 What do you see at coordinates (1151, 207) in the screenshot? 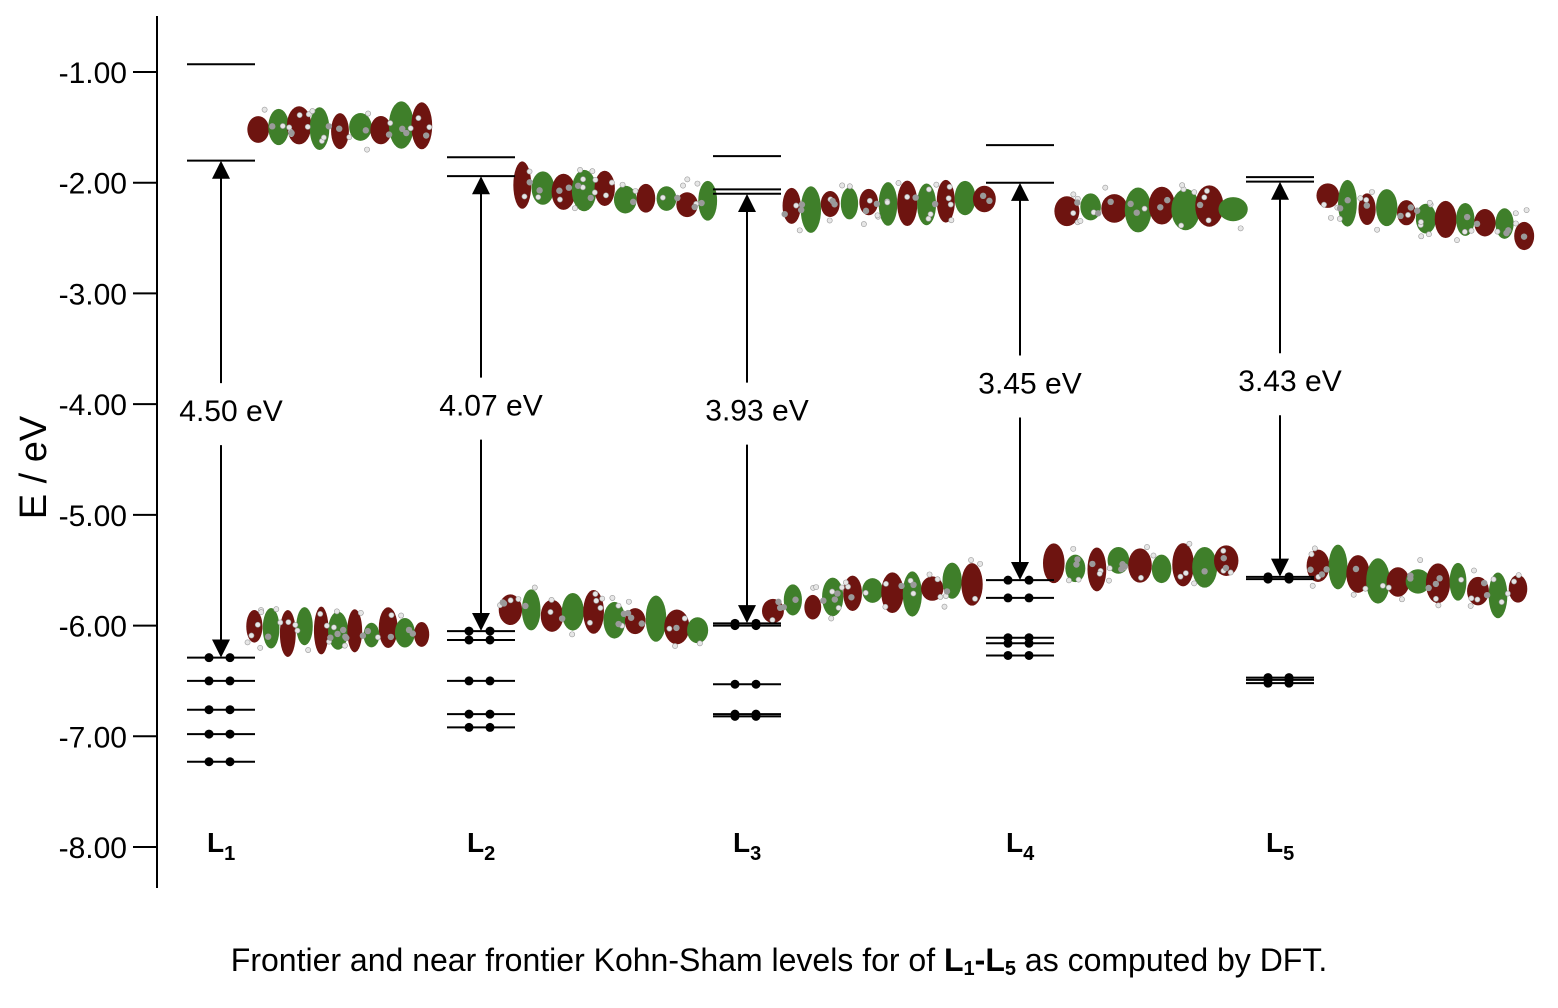
I see `lumo-isosurface-L4` at bounding box center [1151, 207].